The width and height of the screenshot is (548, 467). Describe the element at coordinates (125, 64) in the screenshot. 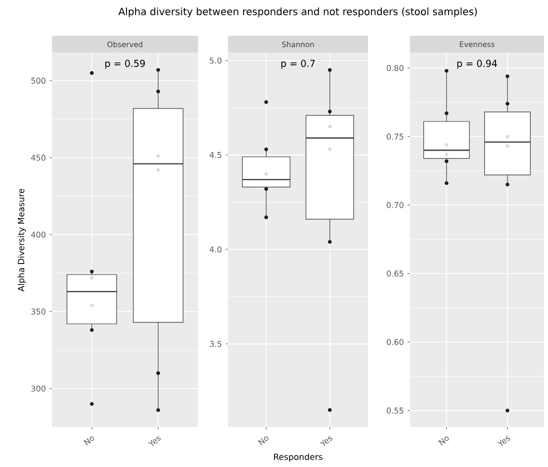

I see `annotation: p = 0.59` at that location.